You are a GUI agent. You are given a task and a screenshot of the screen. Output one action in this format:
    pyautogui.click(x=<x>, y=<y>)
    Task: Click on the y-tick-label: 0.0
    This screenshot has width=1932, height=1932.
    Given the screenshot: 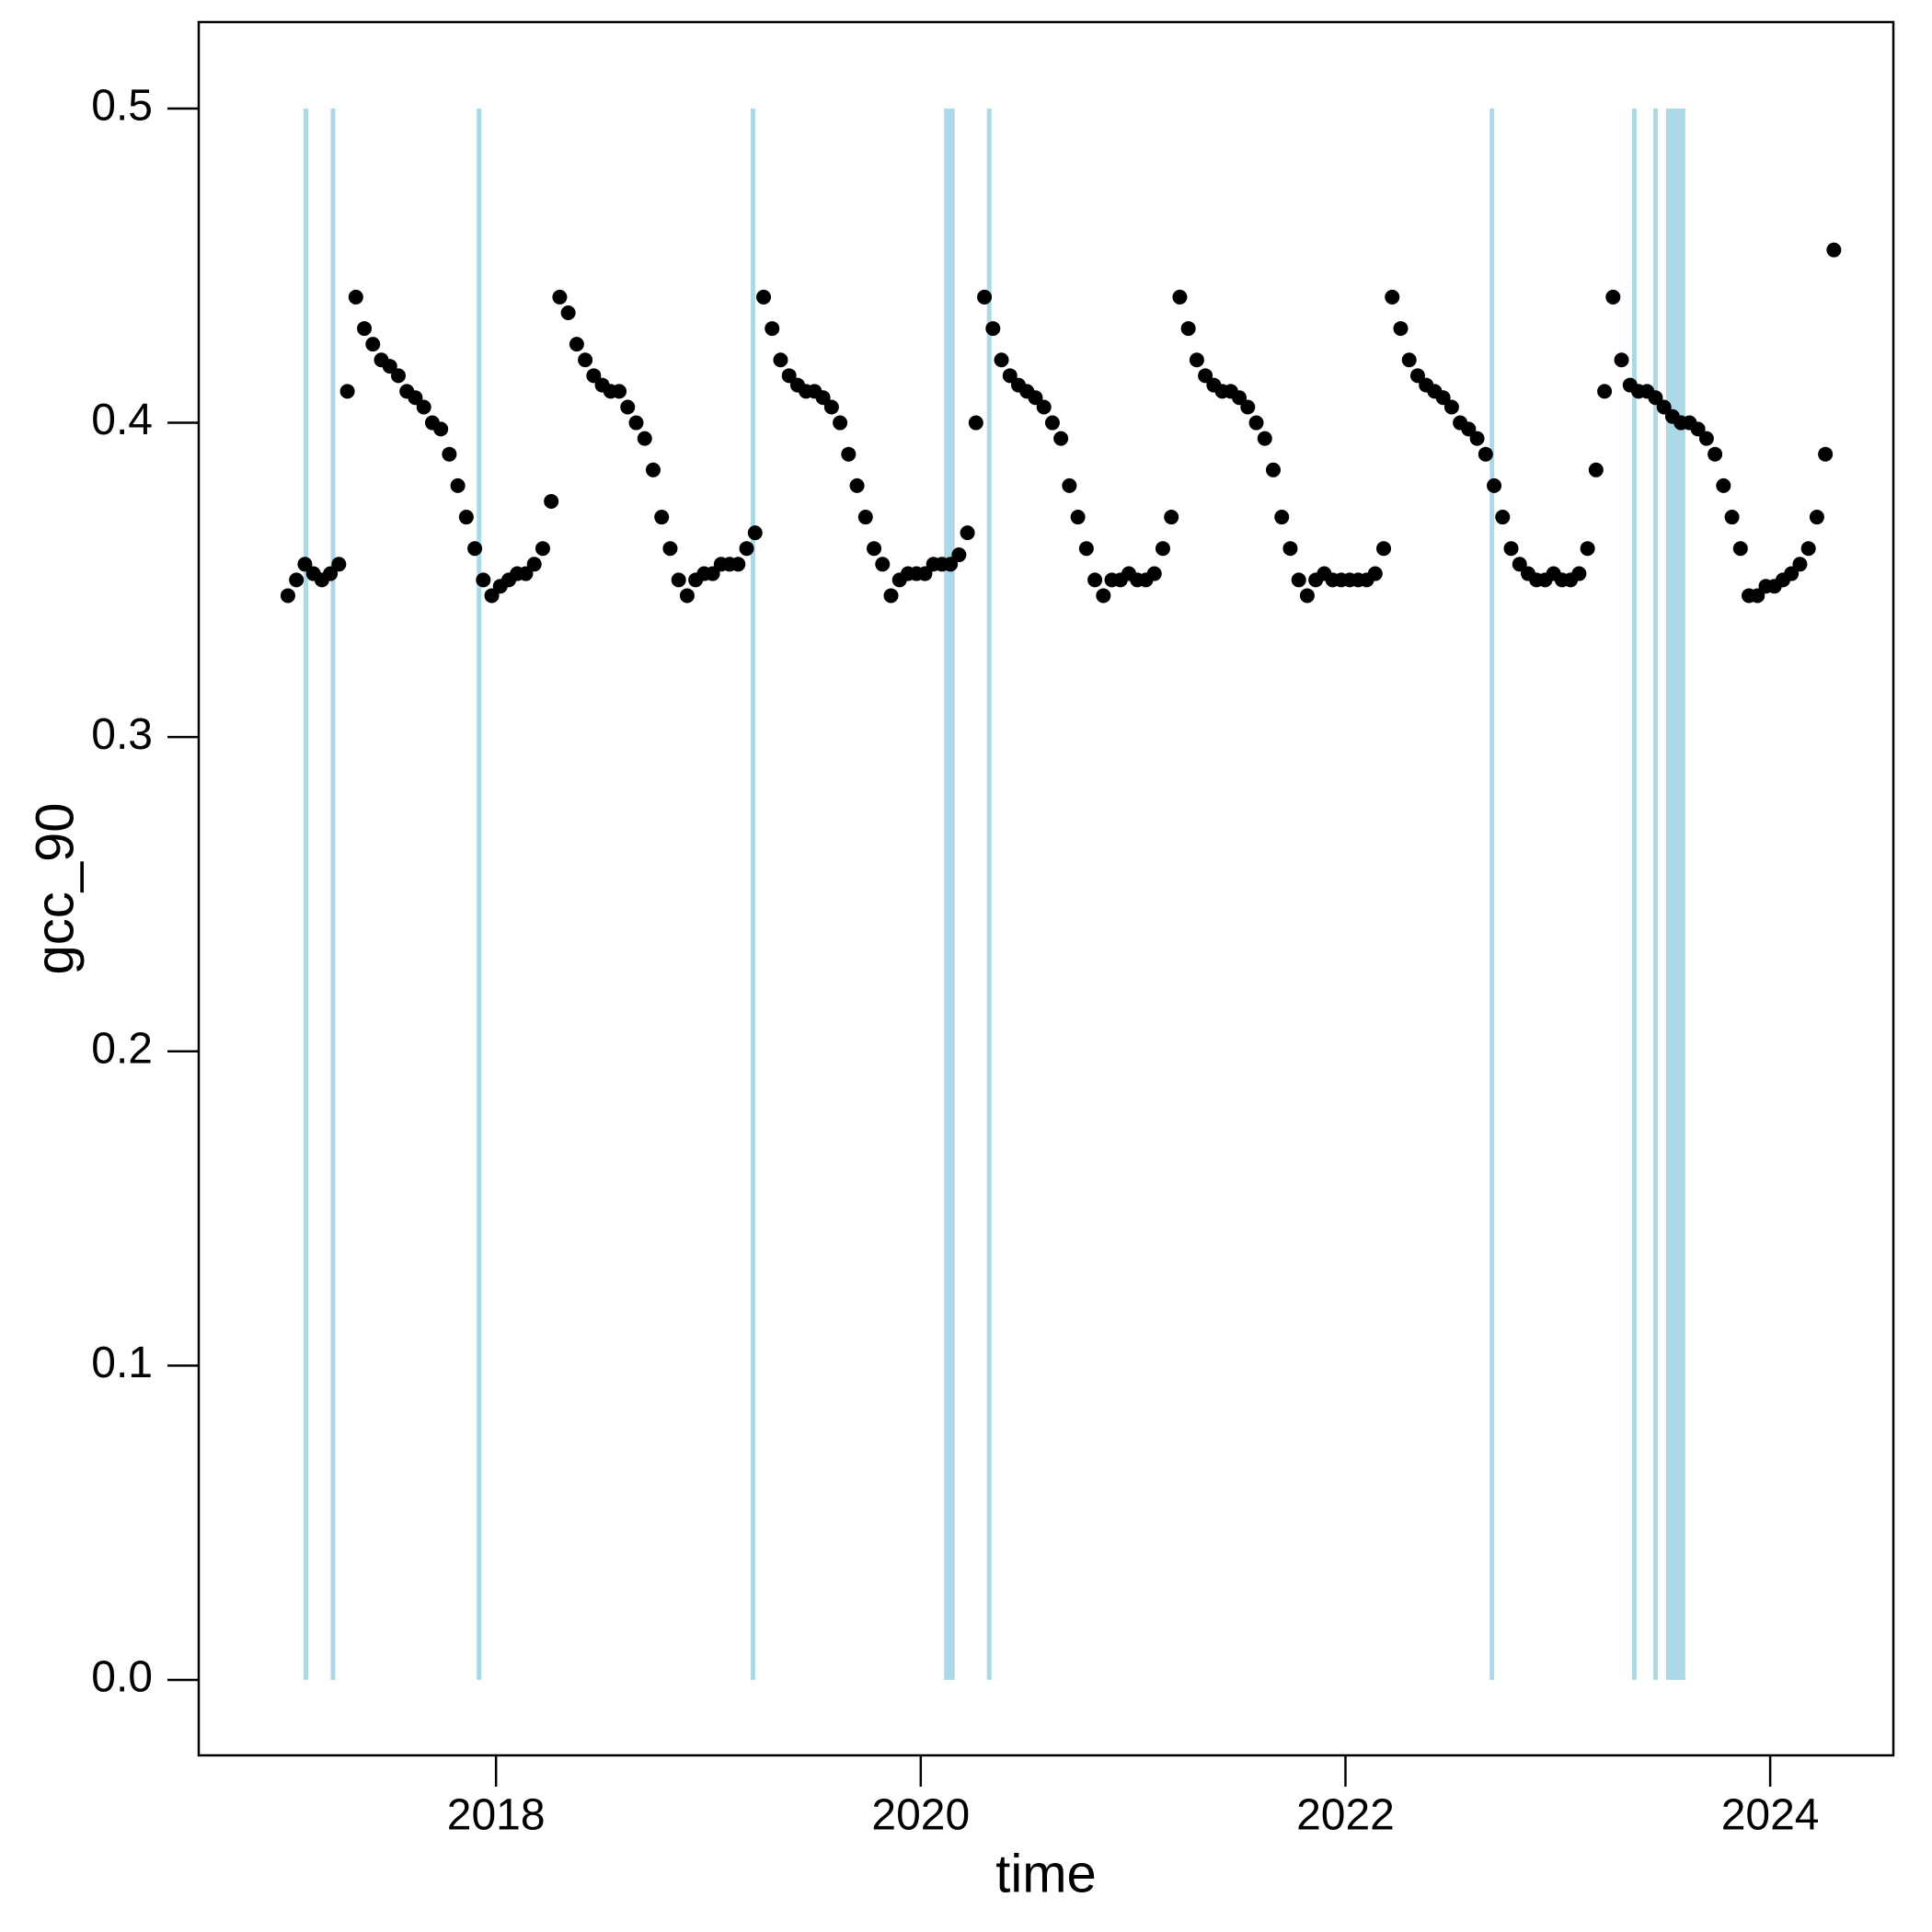 What is the action you would take?
    pyautogui.click(x=122, y=1677)
    